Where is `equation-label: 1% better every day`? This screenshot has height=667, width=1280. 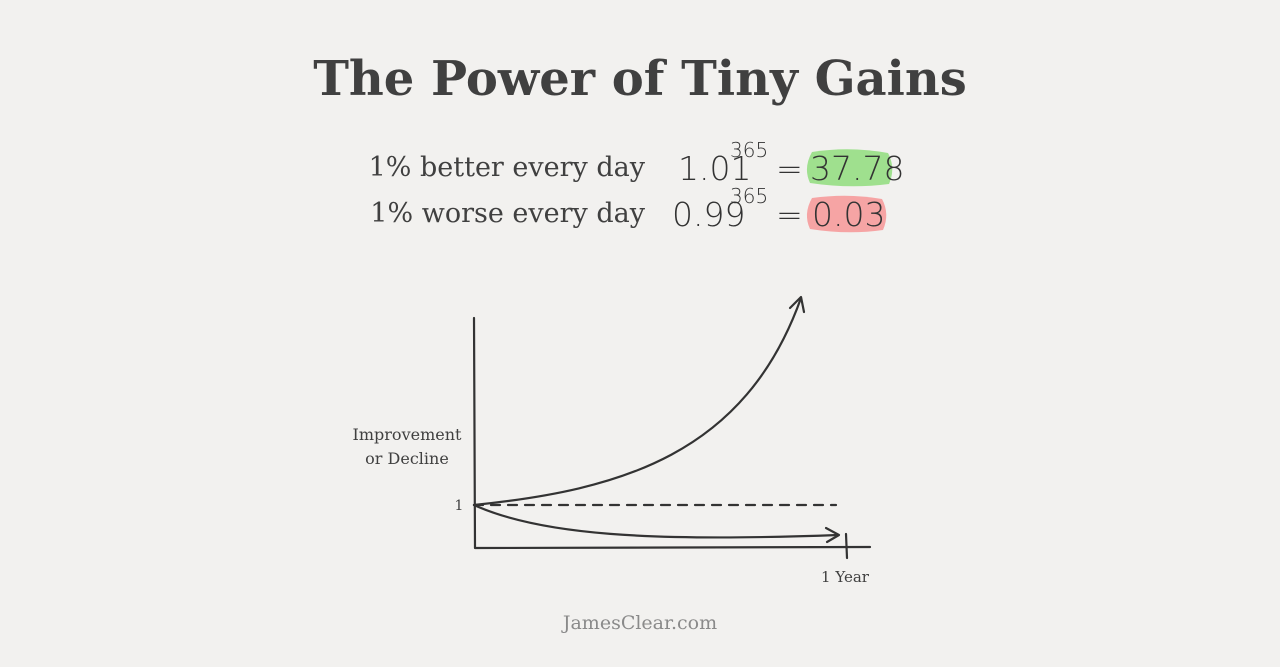 equation-label: 1% better every day is located at coordinates (507, 167).